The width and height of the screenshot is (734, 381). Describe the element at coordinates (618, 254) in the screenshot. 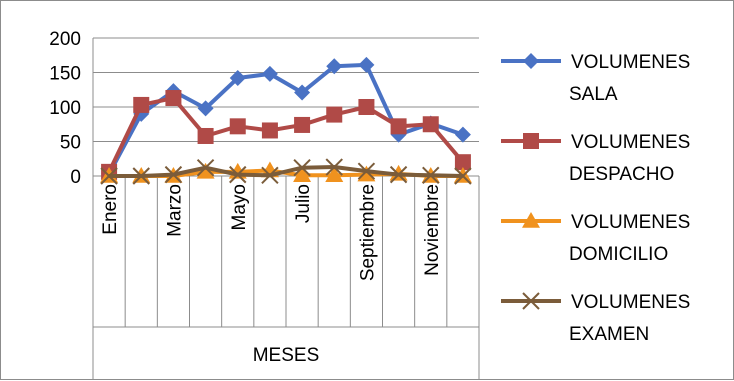

I see `legend-label-line: DOMICILIO` at that location.